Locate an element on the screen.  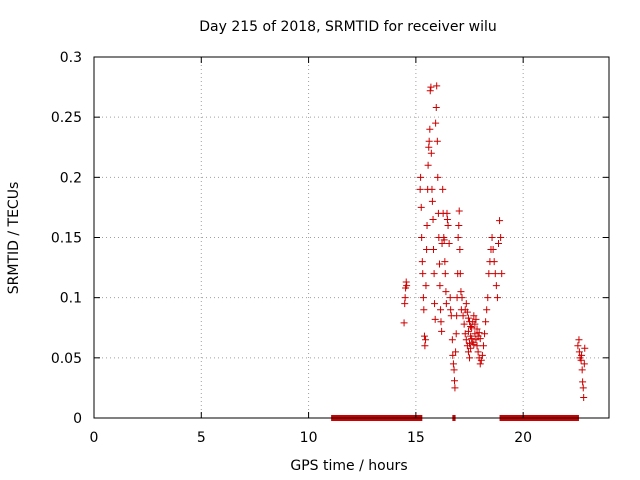
y-tick-label: 0.05 is located at coordinates (66, 359).